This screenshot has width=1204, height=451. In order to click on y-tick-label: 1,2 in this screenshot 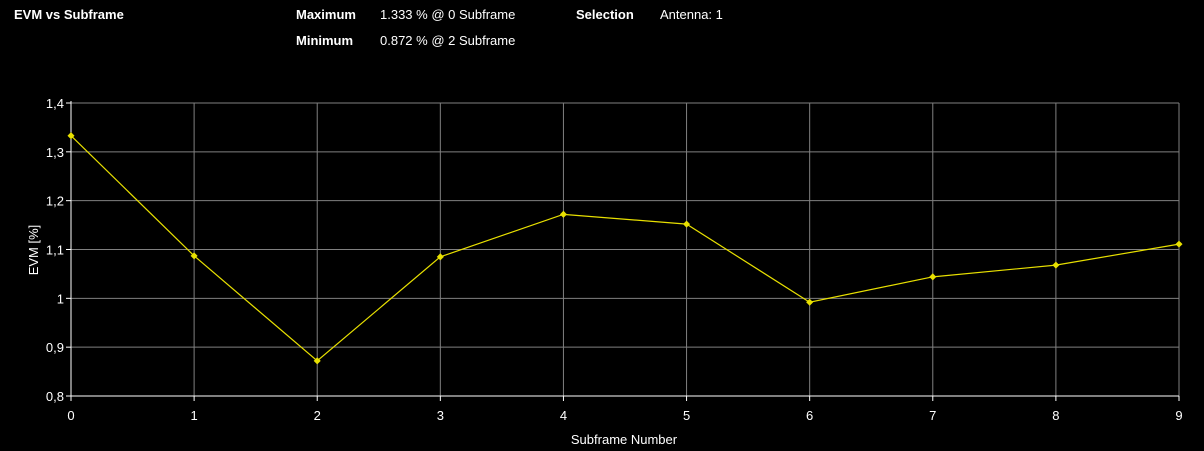, I will do `click(55, 201)`.